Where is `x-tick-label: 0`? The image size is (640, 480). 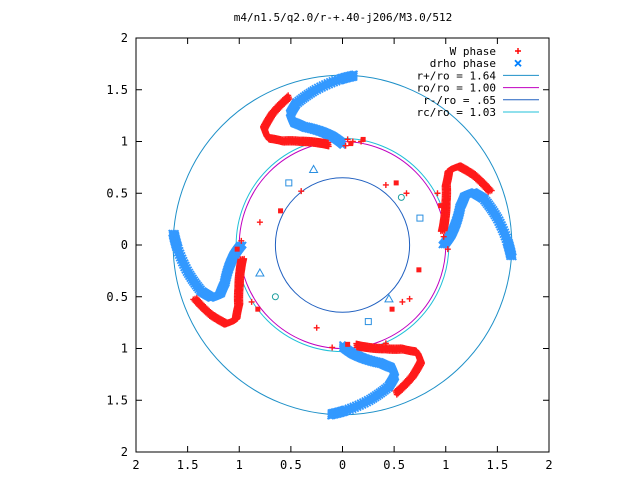 x-tick-label: 0 is located at coordinates (342, 465).